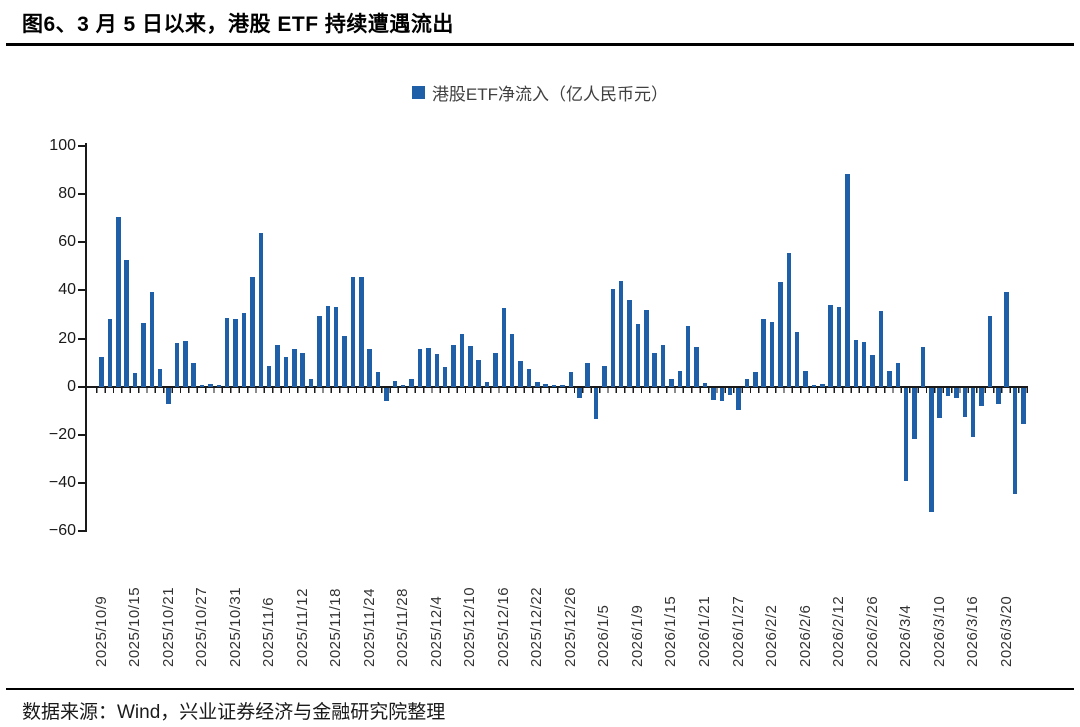 This screenshot has height=727, width=1080. Describe the element at coordinates (67, 242) in the screenshot. I see `y-tick-label: 60` at that location.